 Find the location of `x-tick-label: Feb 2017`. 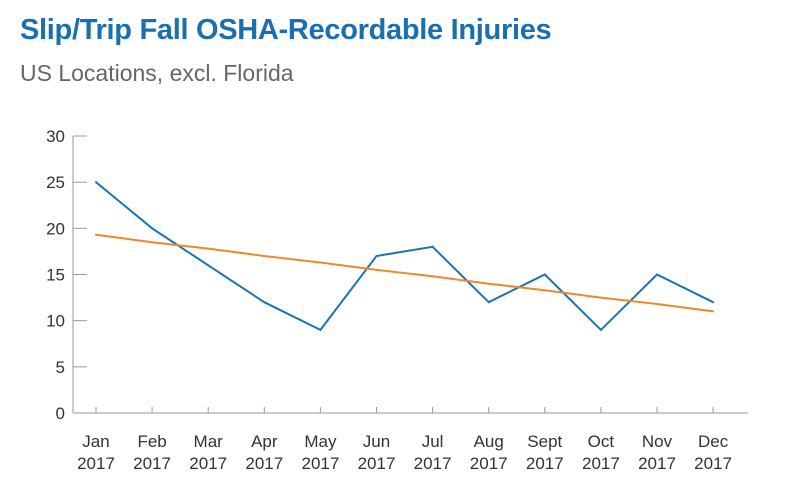

x-tick-label: Feb 2017 is located at coordinates (152, 452).